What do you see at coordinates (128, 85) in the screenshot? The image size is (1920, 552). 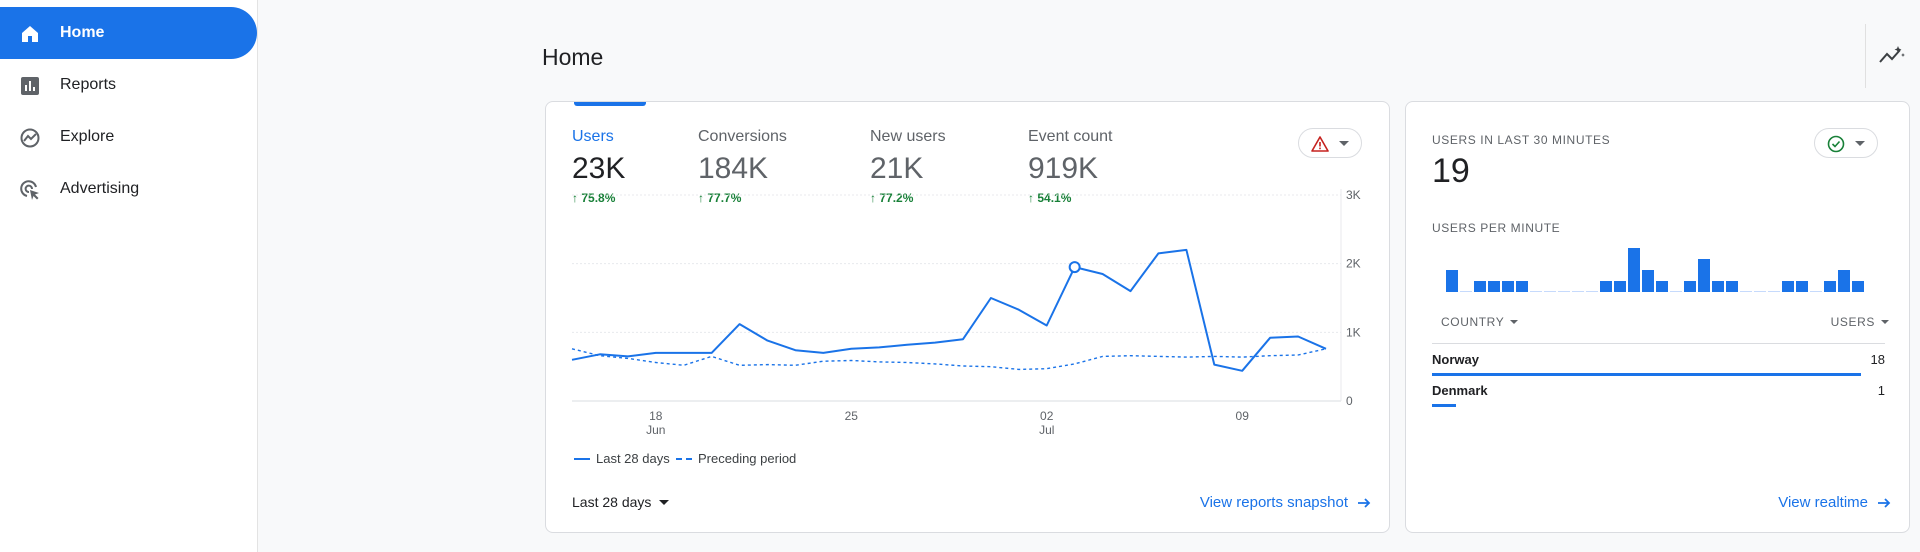 I see `sidebar-item-reports: Reports` at bounding box center [128, 85].